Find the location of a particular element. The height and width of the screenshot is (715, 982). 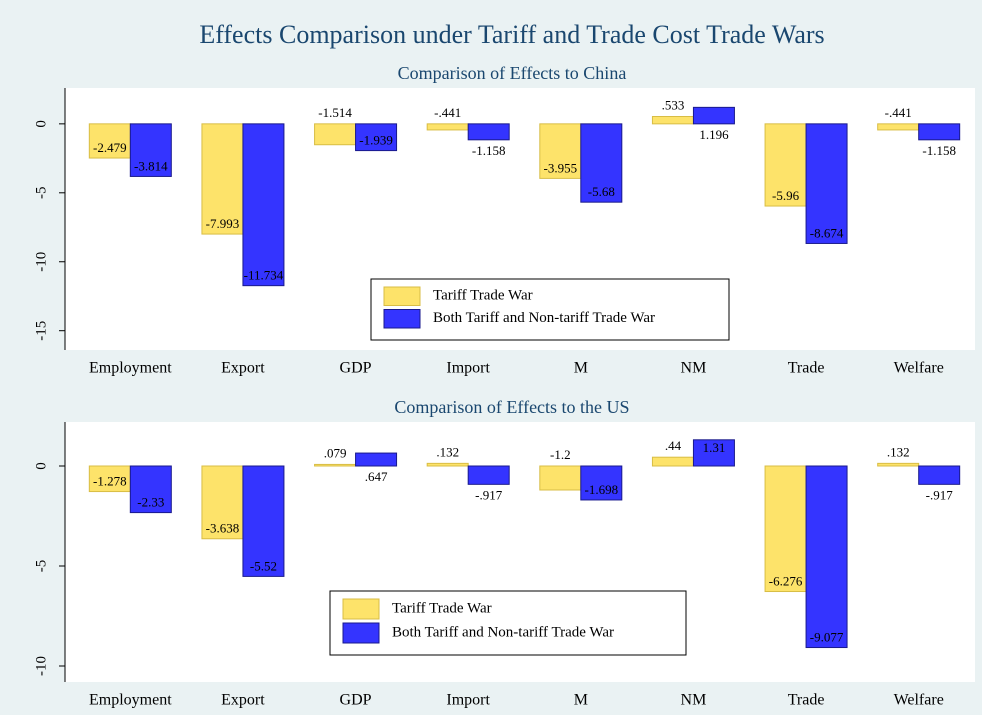

value-label: -9.077 is located at coordinates (827, 637).